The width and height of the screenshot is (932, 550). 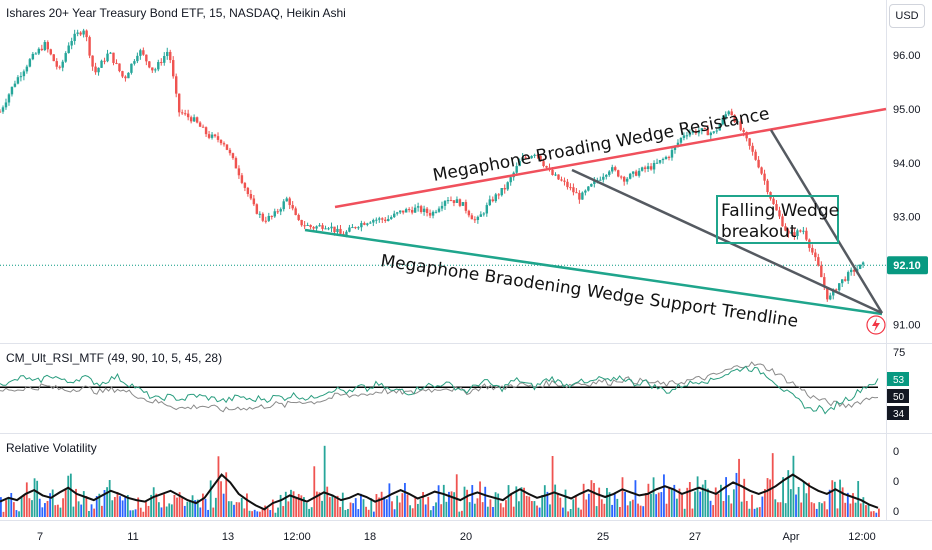 I want to click on falling-wedge-box, so click(x=777, y=219).